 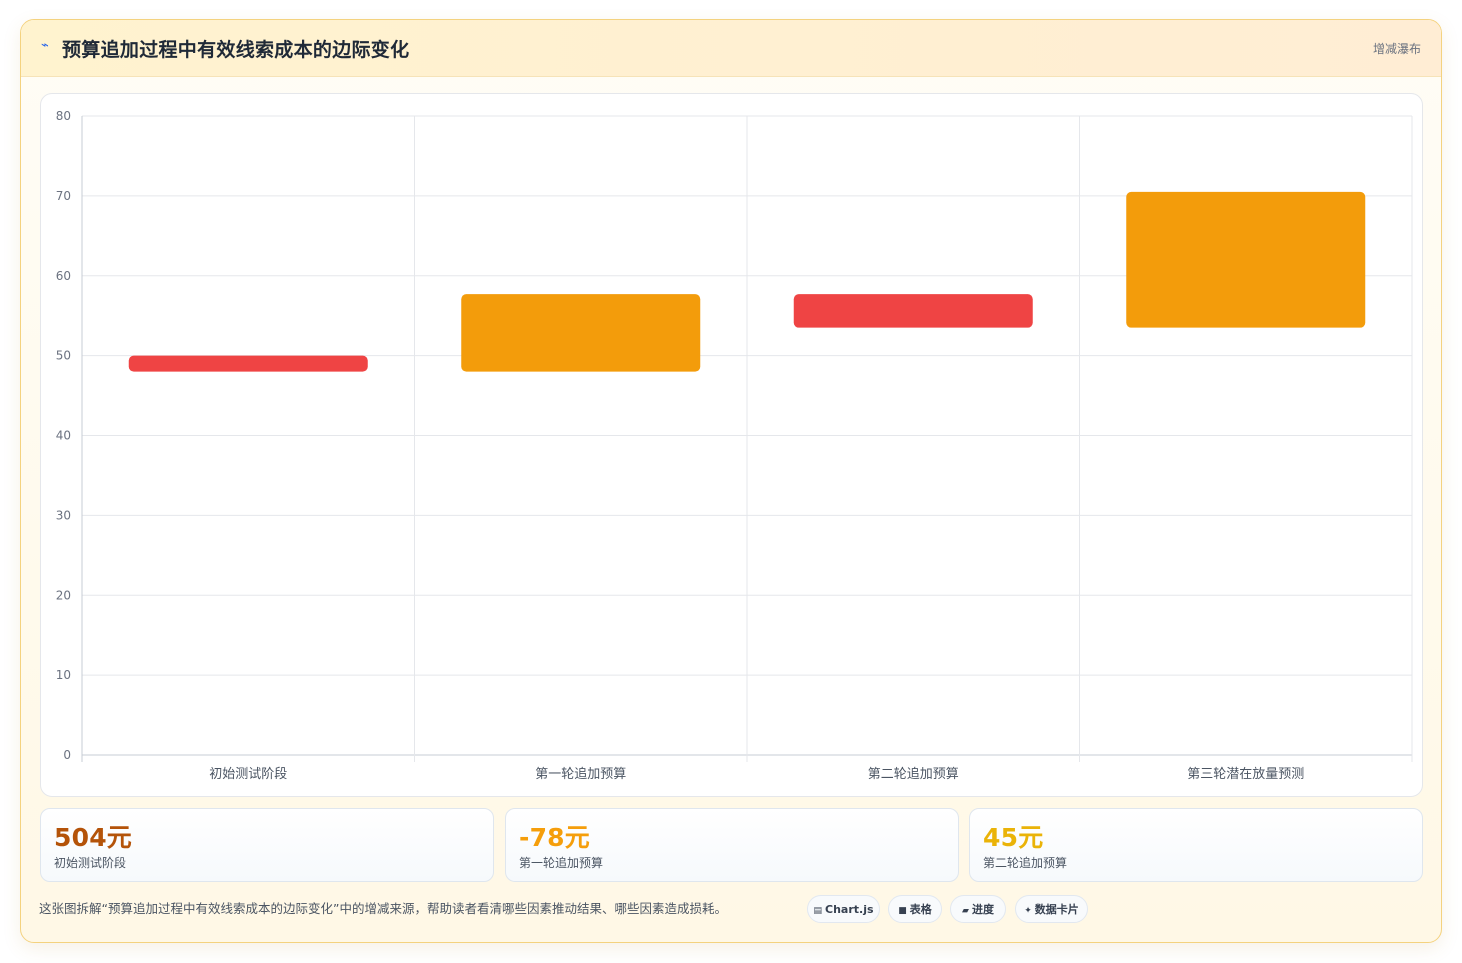 What do you see at coordinates (920, 909) in the screenshot?
I see `chip-label: 表格` at bounding box center [920, 909].